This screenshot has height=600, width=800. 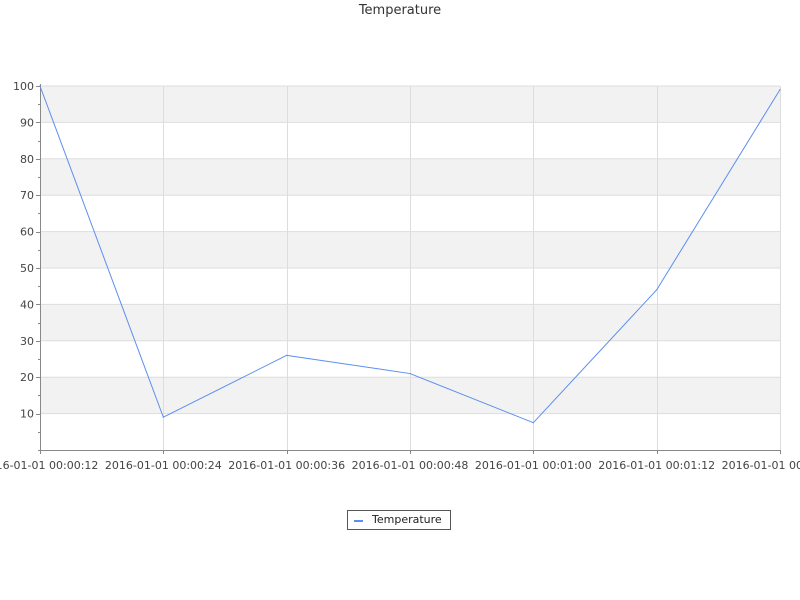 What do you see at coordinates (23, 86) in the screenshot?
I see `y-tick-label: 100` at bounding box center [23, 86].